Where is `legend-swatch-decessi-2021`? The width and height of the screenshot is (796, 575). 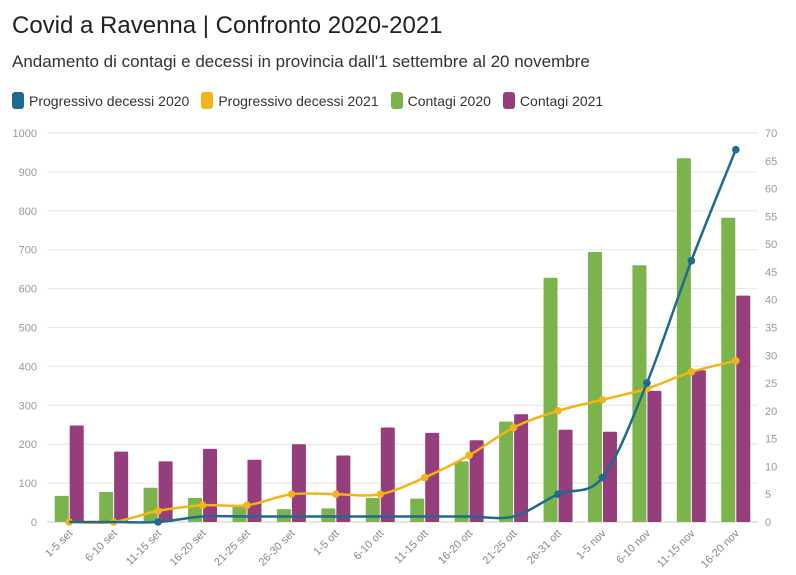
legend-swatch-decessi-2021 is located at coordinates (207, 100).